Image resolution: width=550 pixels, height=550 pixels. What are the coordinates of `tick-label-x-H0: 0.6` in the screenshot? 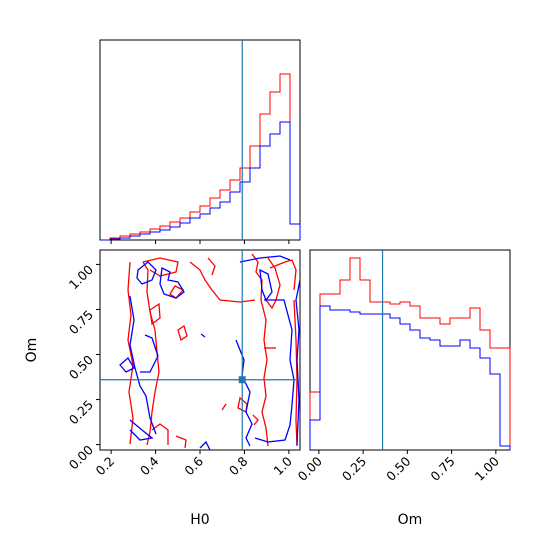 It's located at (193, 465).